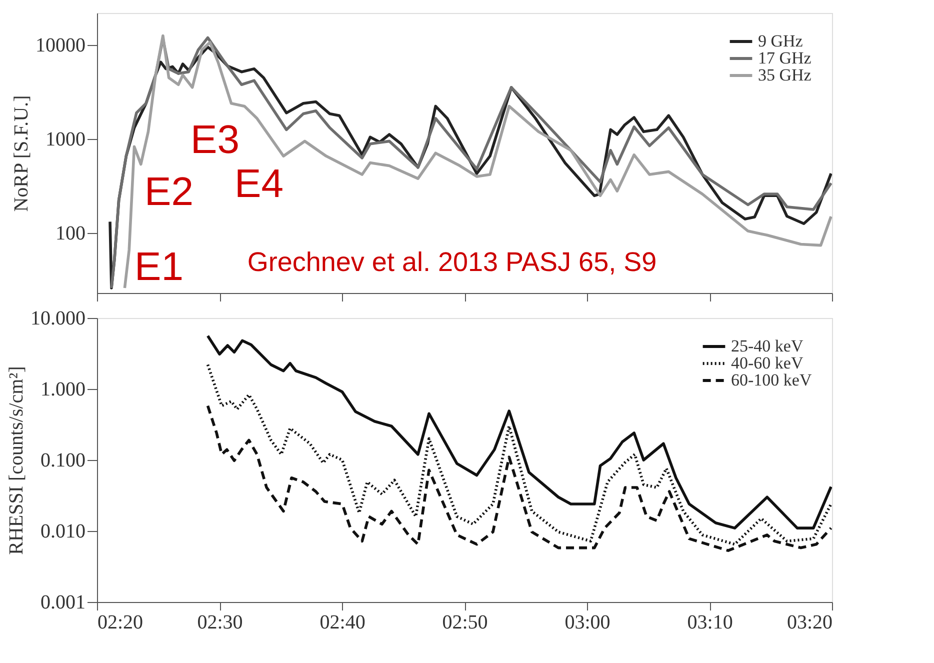 The image size is (934, 663). I want to click on y-tick-label: 0.100, so click(63, 461).